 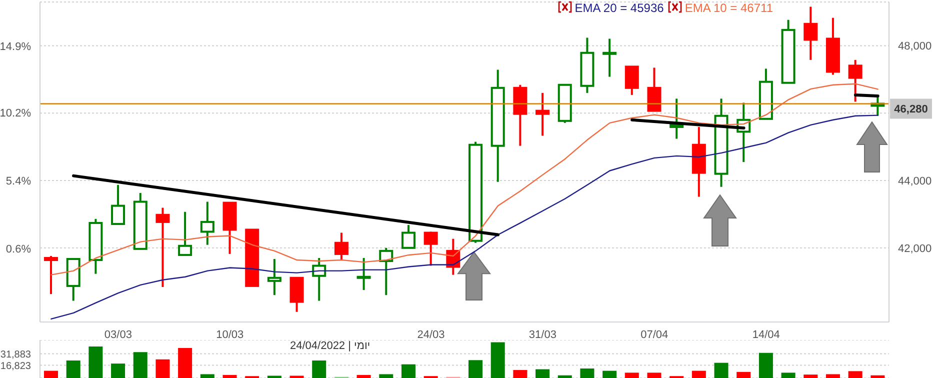 What do you see at coordinates (16, 366) in the screenshot?
I see `y-tick-label: 16,823` at bounding box center [16, 366].